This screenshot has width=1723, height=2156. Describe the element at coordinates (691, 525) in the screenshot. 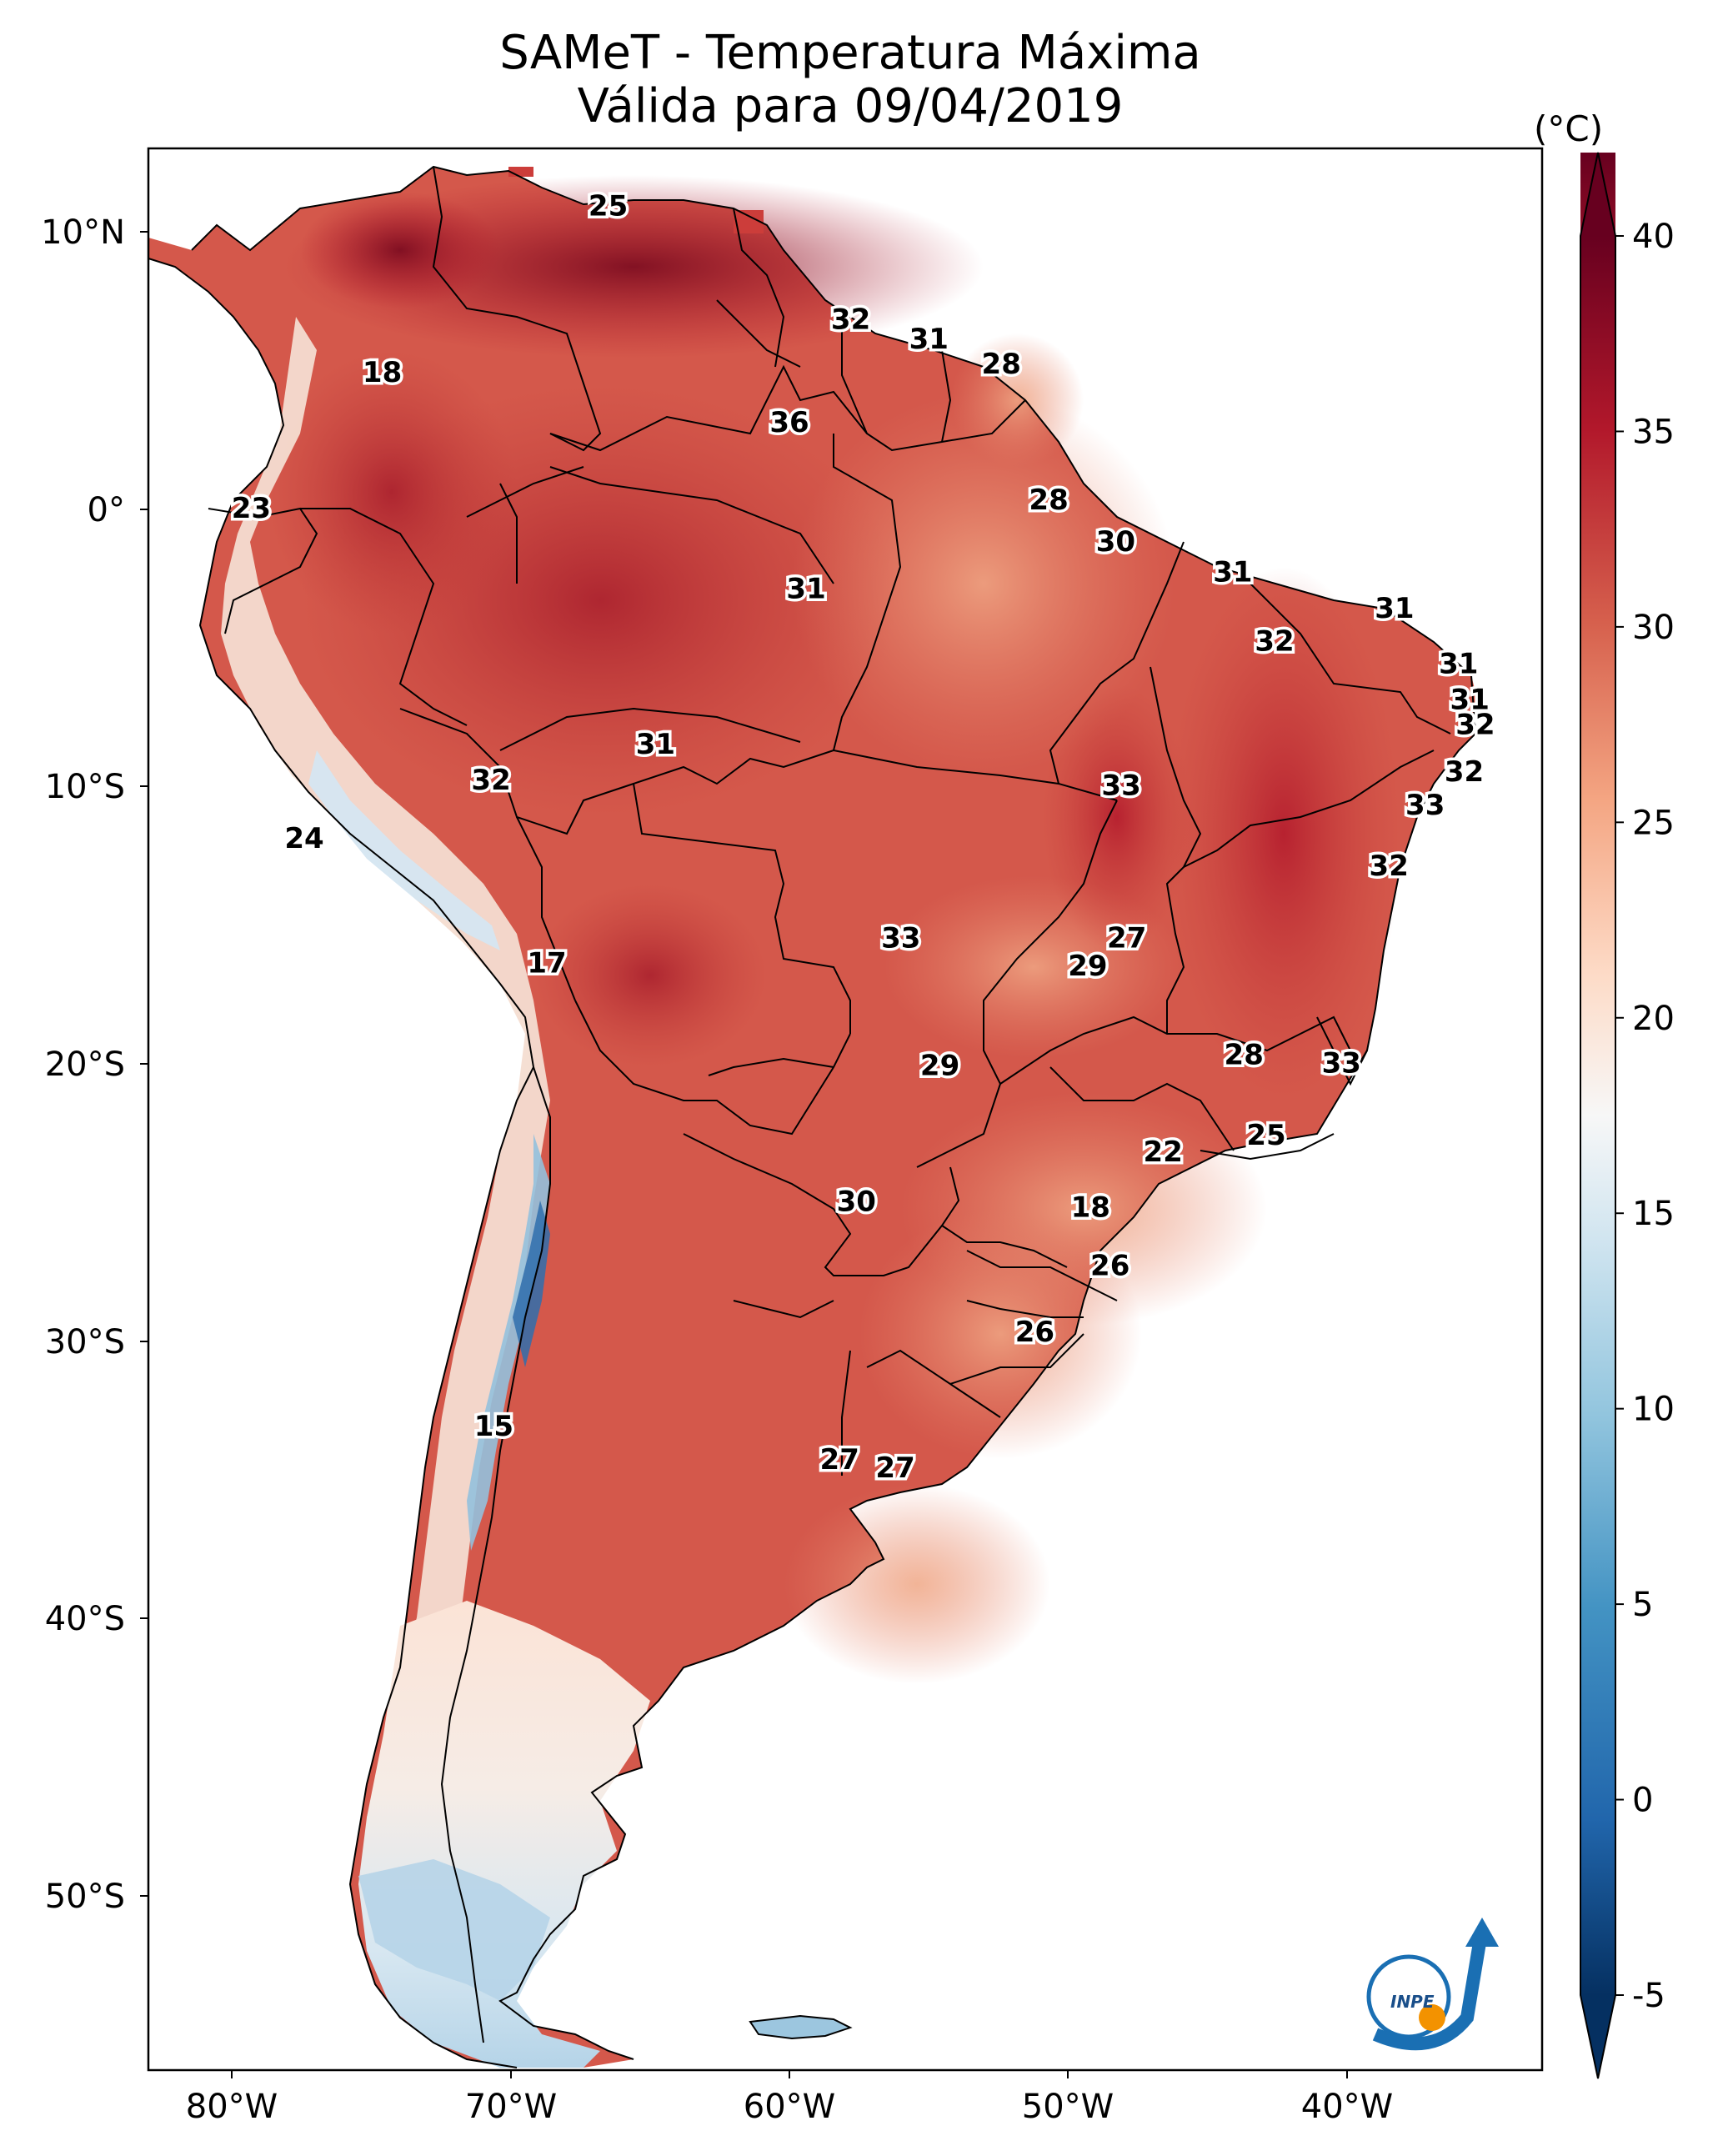

I see `amazonas-roraima-border` at that location.